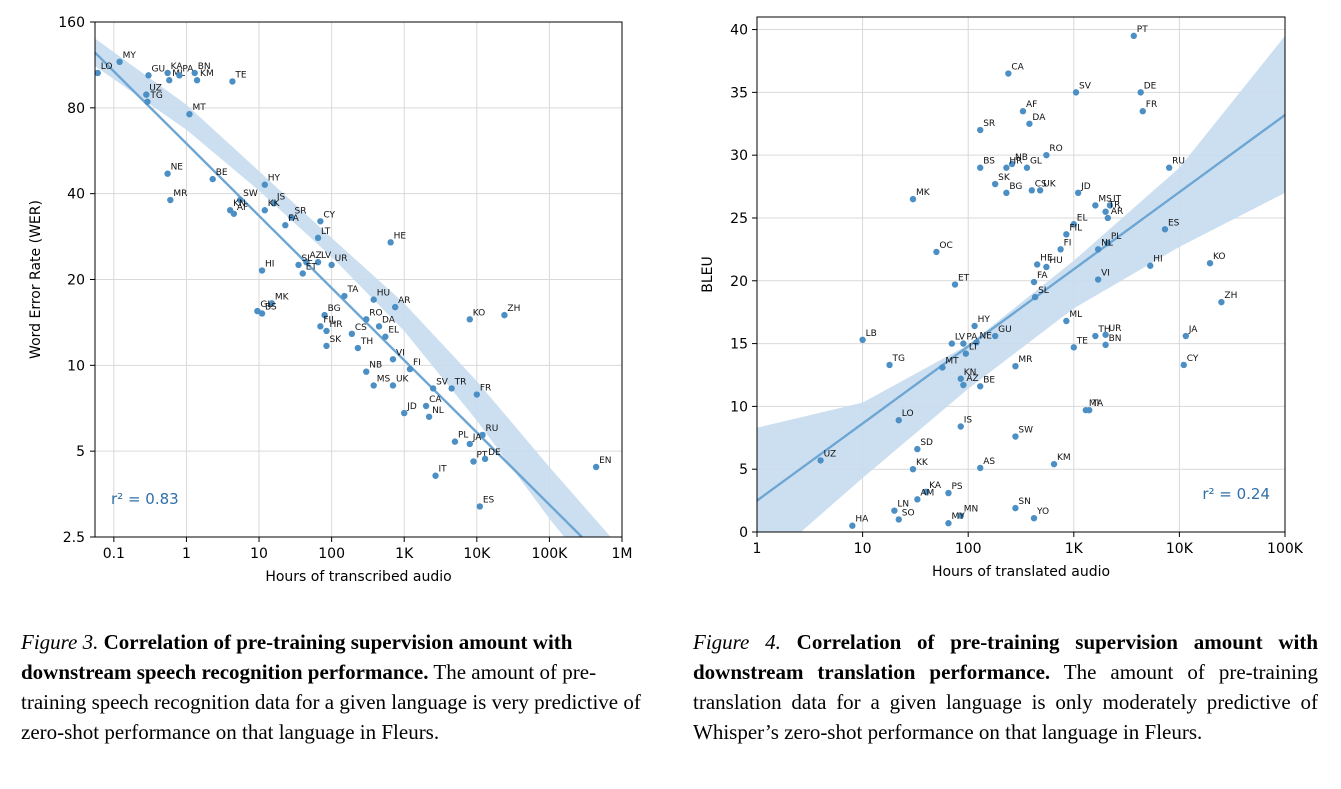 The height and width of the screenshot is (789, 1341). Describe the element at coordinates (1021, 572) in the screenshot. I see `x-axis-label: Hours of translated audio` at that location.